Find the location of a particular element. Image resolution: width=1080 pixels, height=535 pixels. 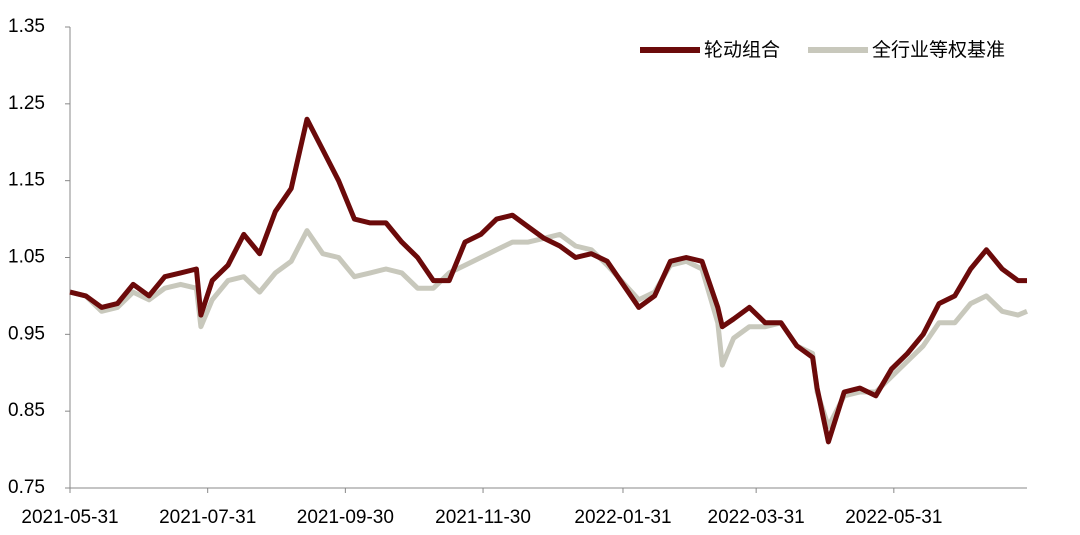

y-tick-label: 1.35 is located at coordinates (26, 26).